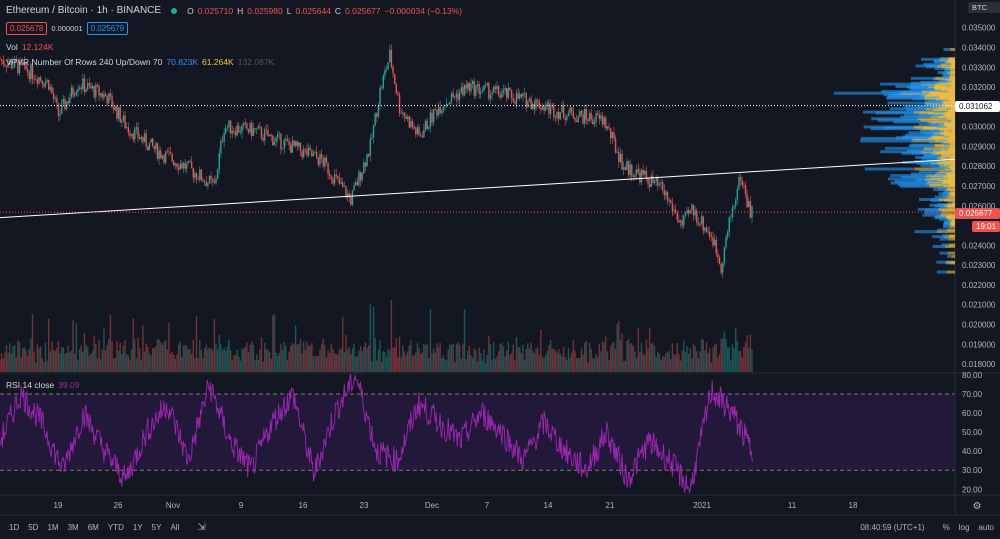 The width and height of the screenshot is (1000, 539). What do you see at coordinates (892, 527) in the screenshot?
I see `clock: 08:40:59 (UTC+1)` at bounding box center [892, 527].